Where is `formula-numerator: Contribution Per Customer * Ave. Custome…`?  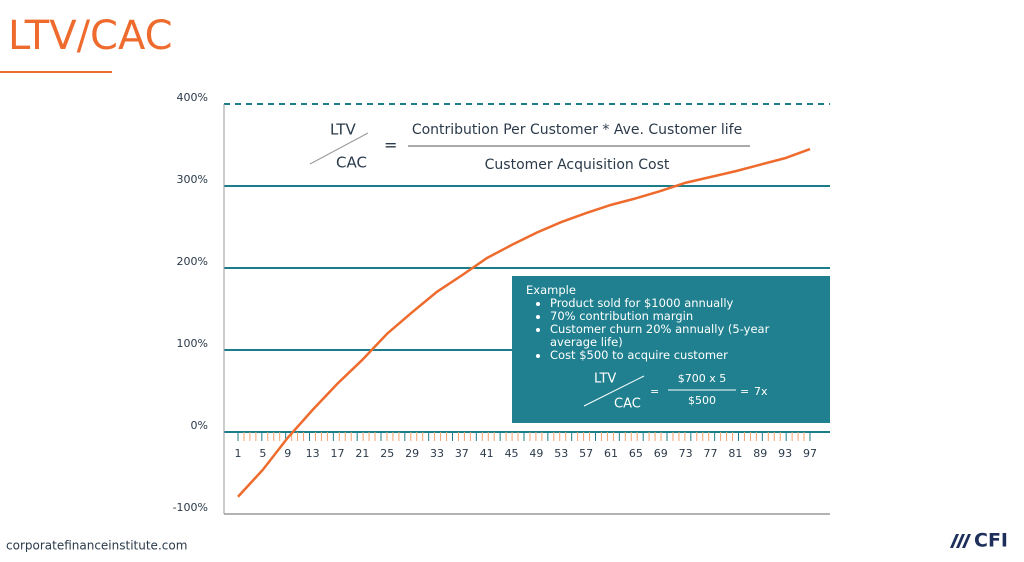
formula-numerator: Contribution Per Customer * Ave. Custome… is located at coordinates (577, 130).